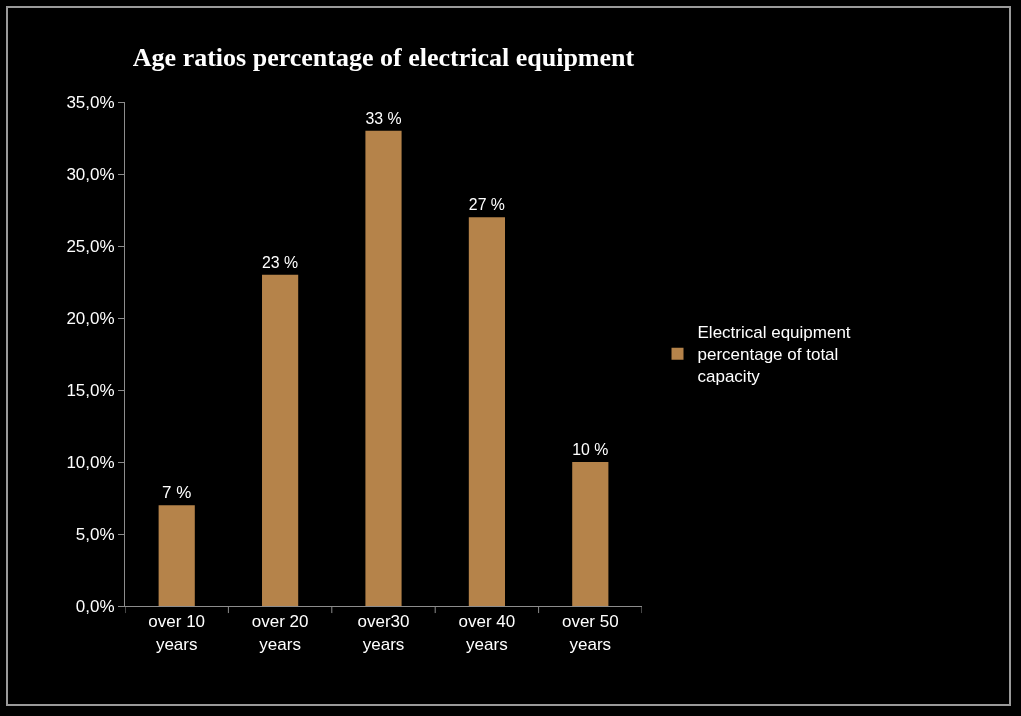 This screenshot has height=716, width=1021. Describe the element at coordinates (177, 493) in the screenshot. I see `data-label: 7 %` at that location.